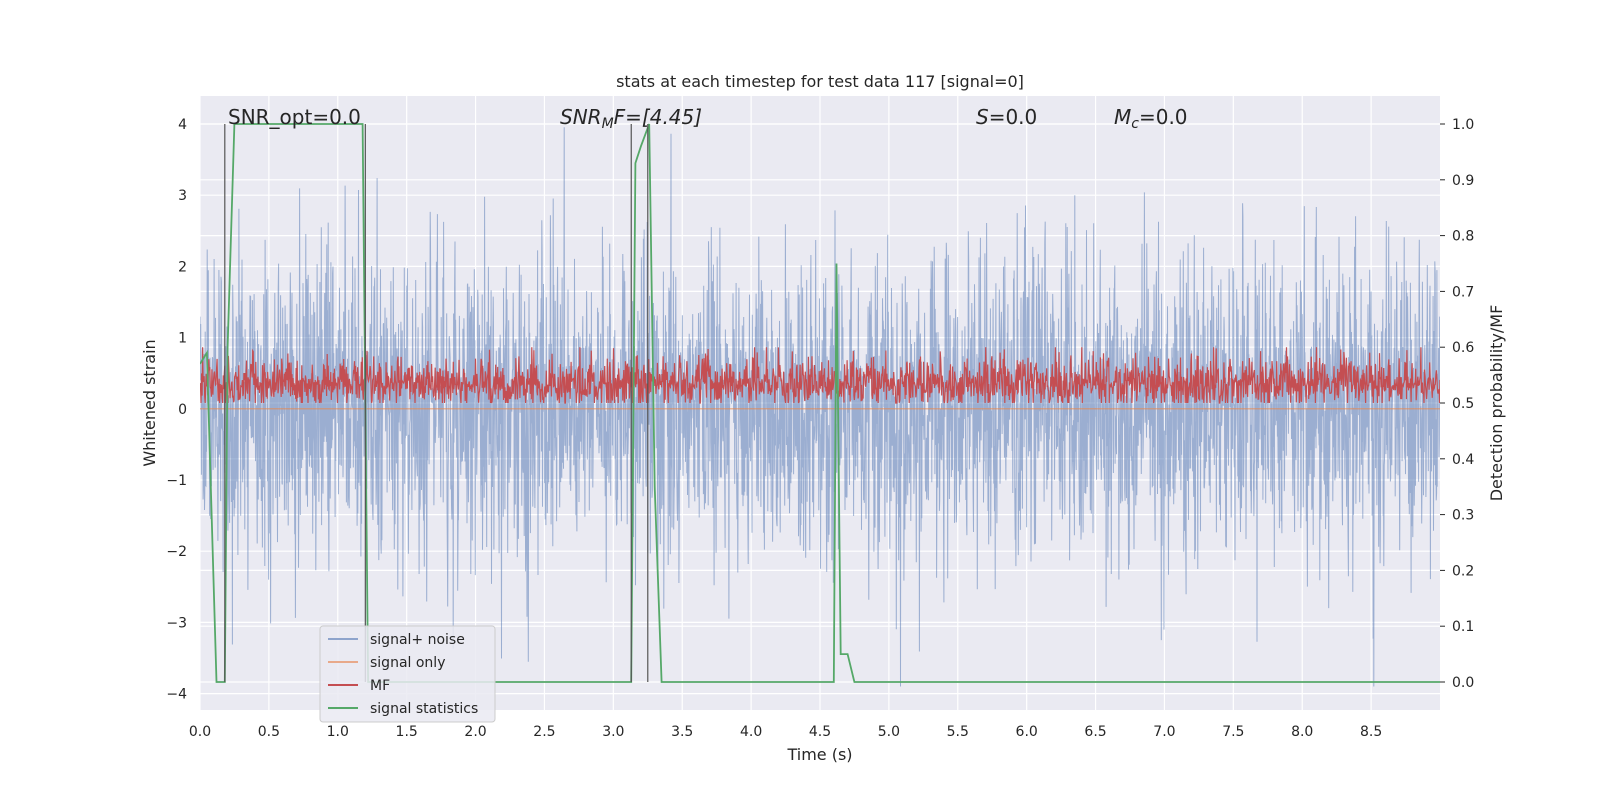  I want to click on legend-label-signal-only: signal only, so click(407, 663).